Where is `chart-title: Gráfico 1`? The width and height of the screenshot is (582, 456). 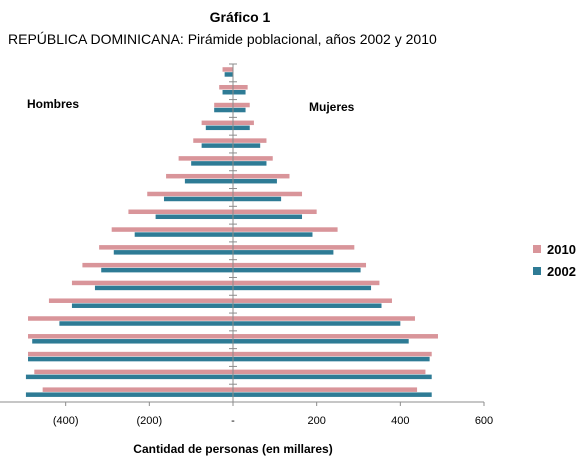 chart-title: Gráfico 1 is located at coordinates (240, 17).